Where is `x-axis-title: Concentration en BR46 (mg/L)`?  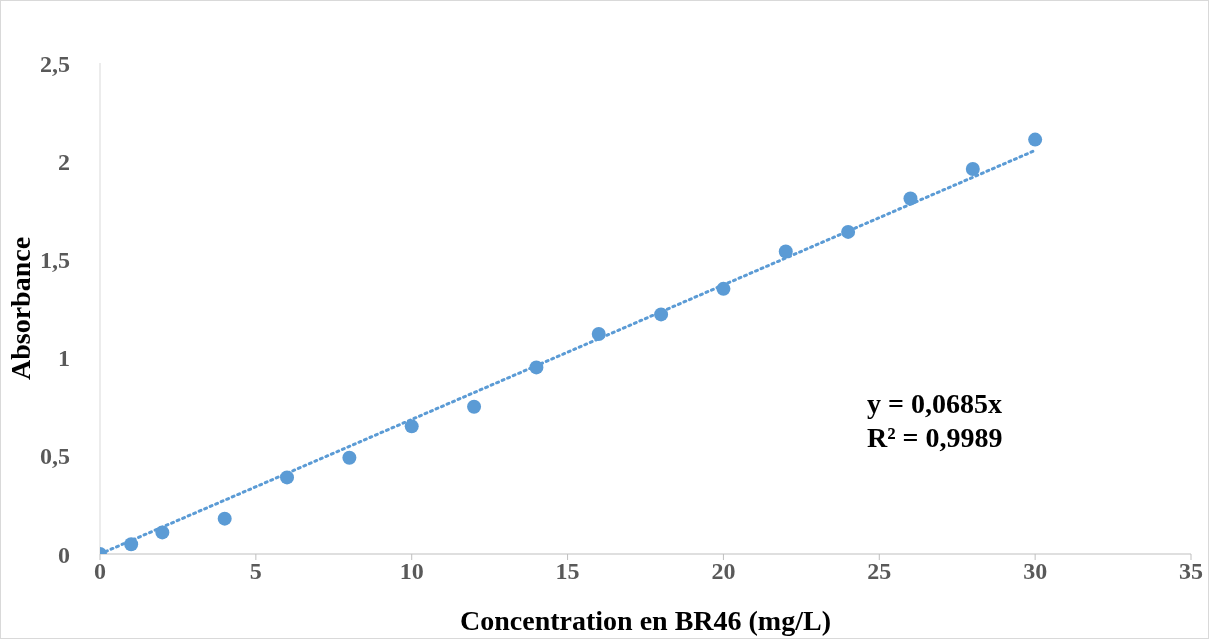 x-axis-title: Concentration en BR46 (mg/L) is located at coordinates (645, 620).